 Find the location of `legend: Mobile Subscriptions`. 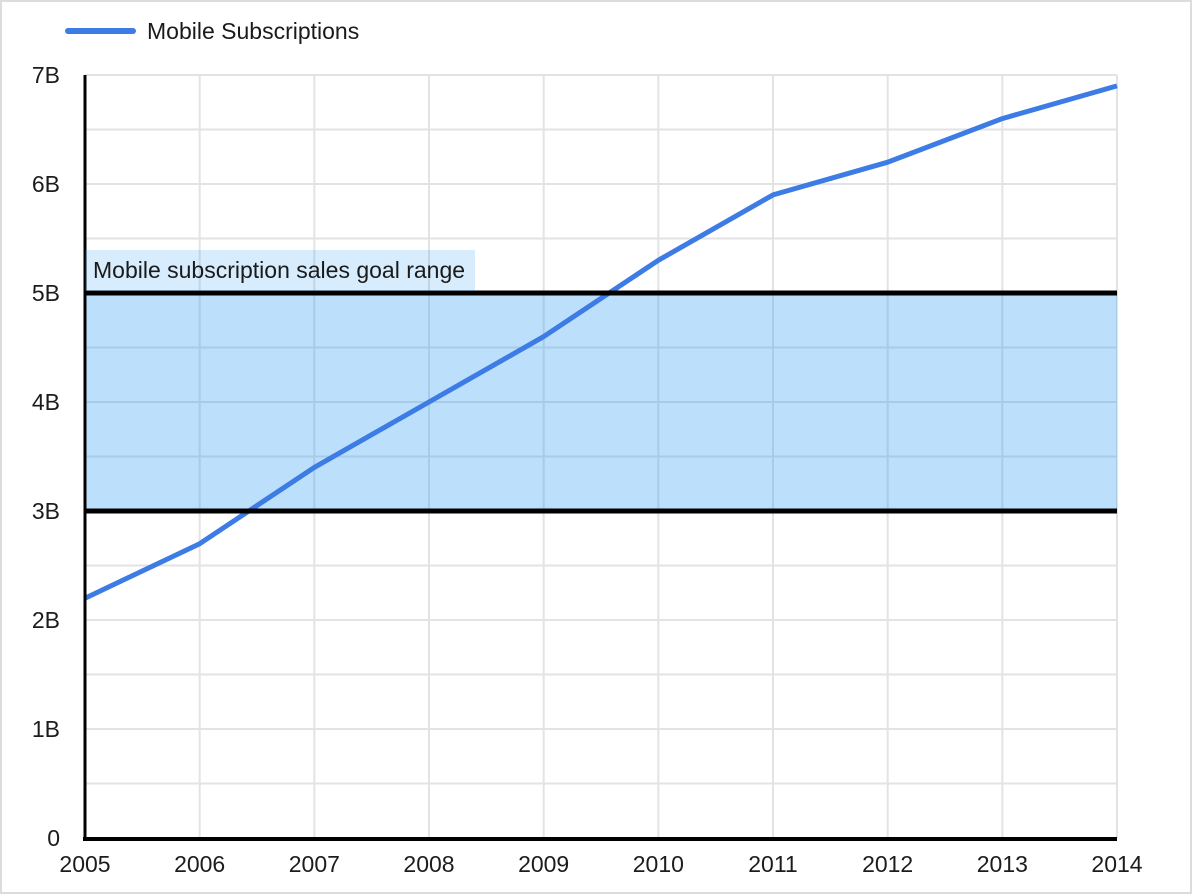

legend: Mobile Subscriptions is located at coordinates (212, 31).